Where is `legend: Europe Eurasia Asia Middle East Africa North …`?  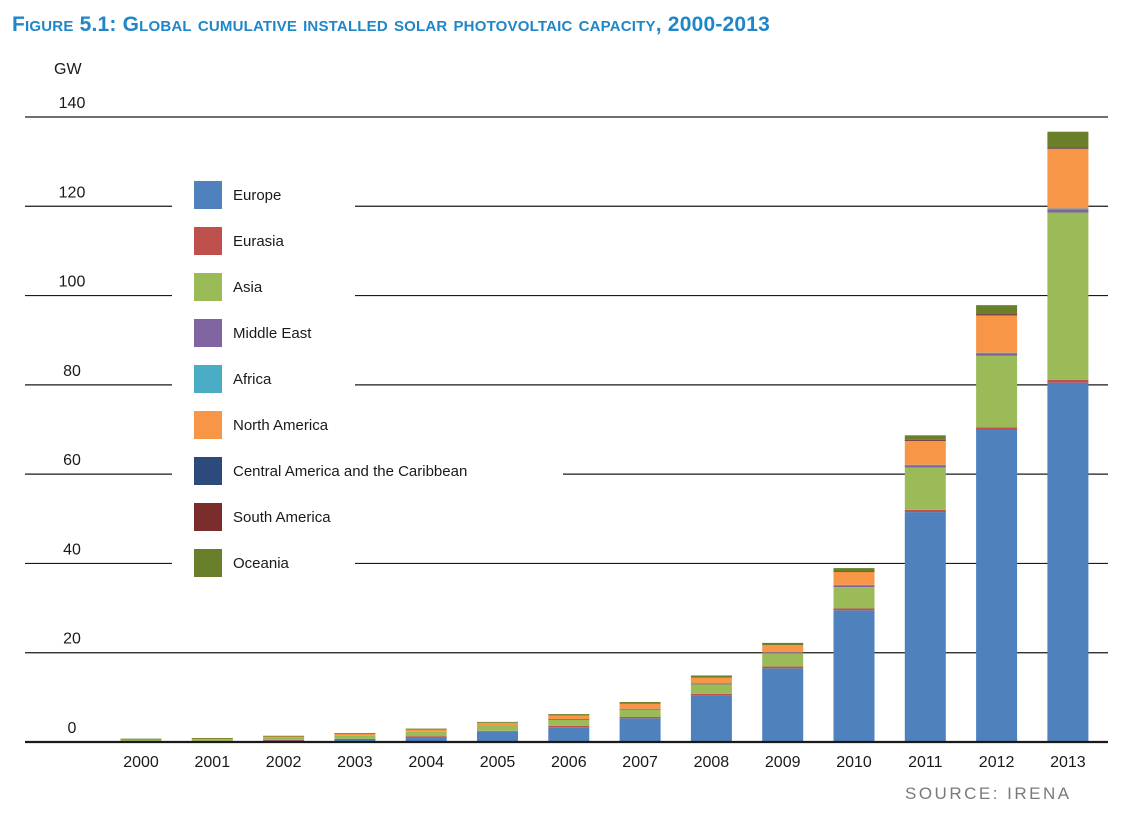 legend: Europe Eurasia Asia Middle East Africa North … is located at coordinates (330, 379).